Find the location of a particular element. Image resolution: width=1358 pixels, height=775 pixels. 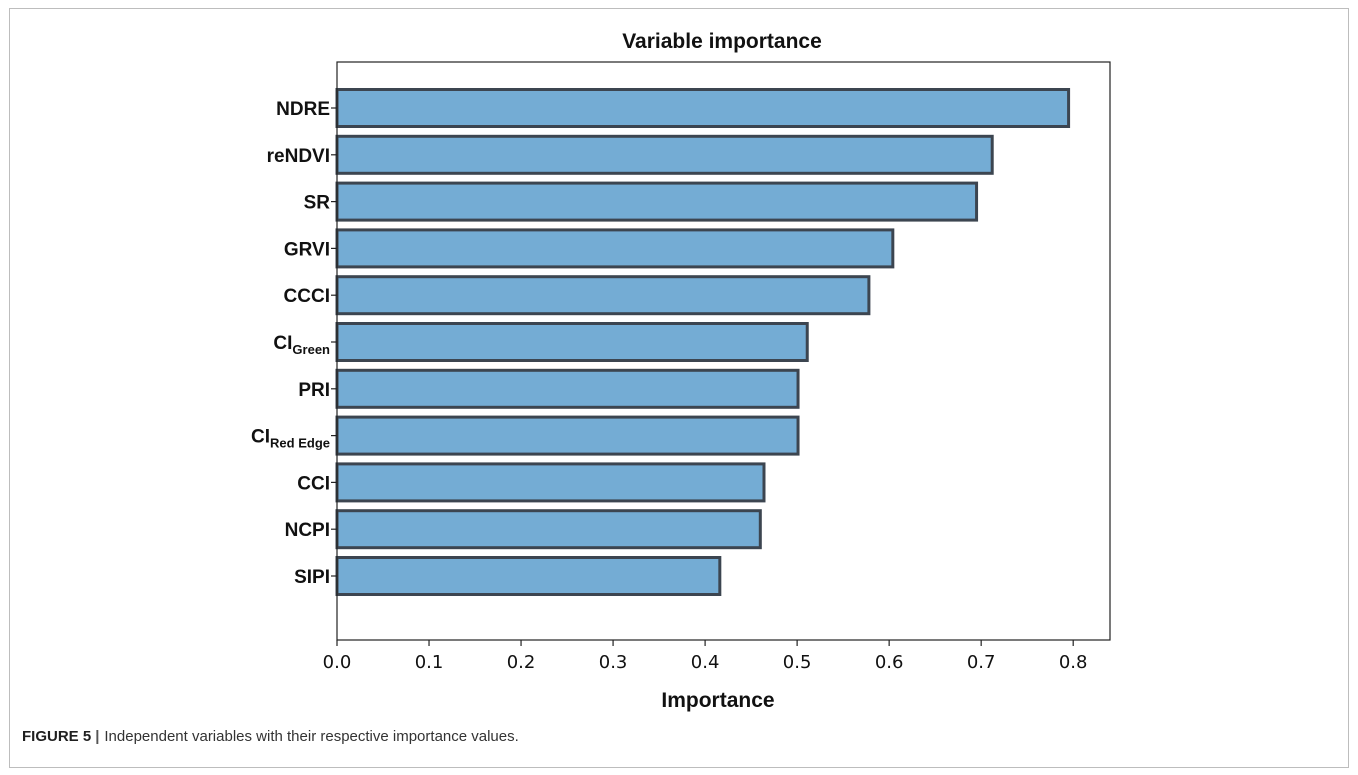

bar-cci is located at coordinates (550, 482).